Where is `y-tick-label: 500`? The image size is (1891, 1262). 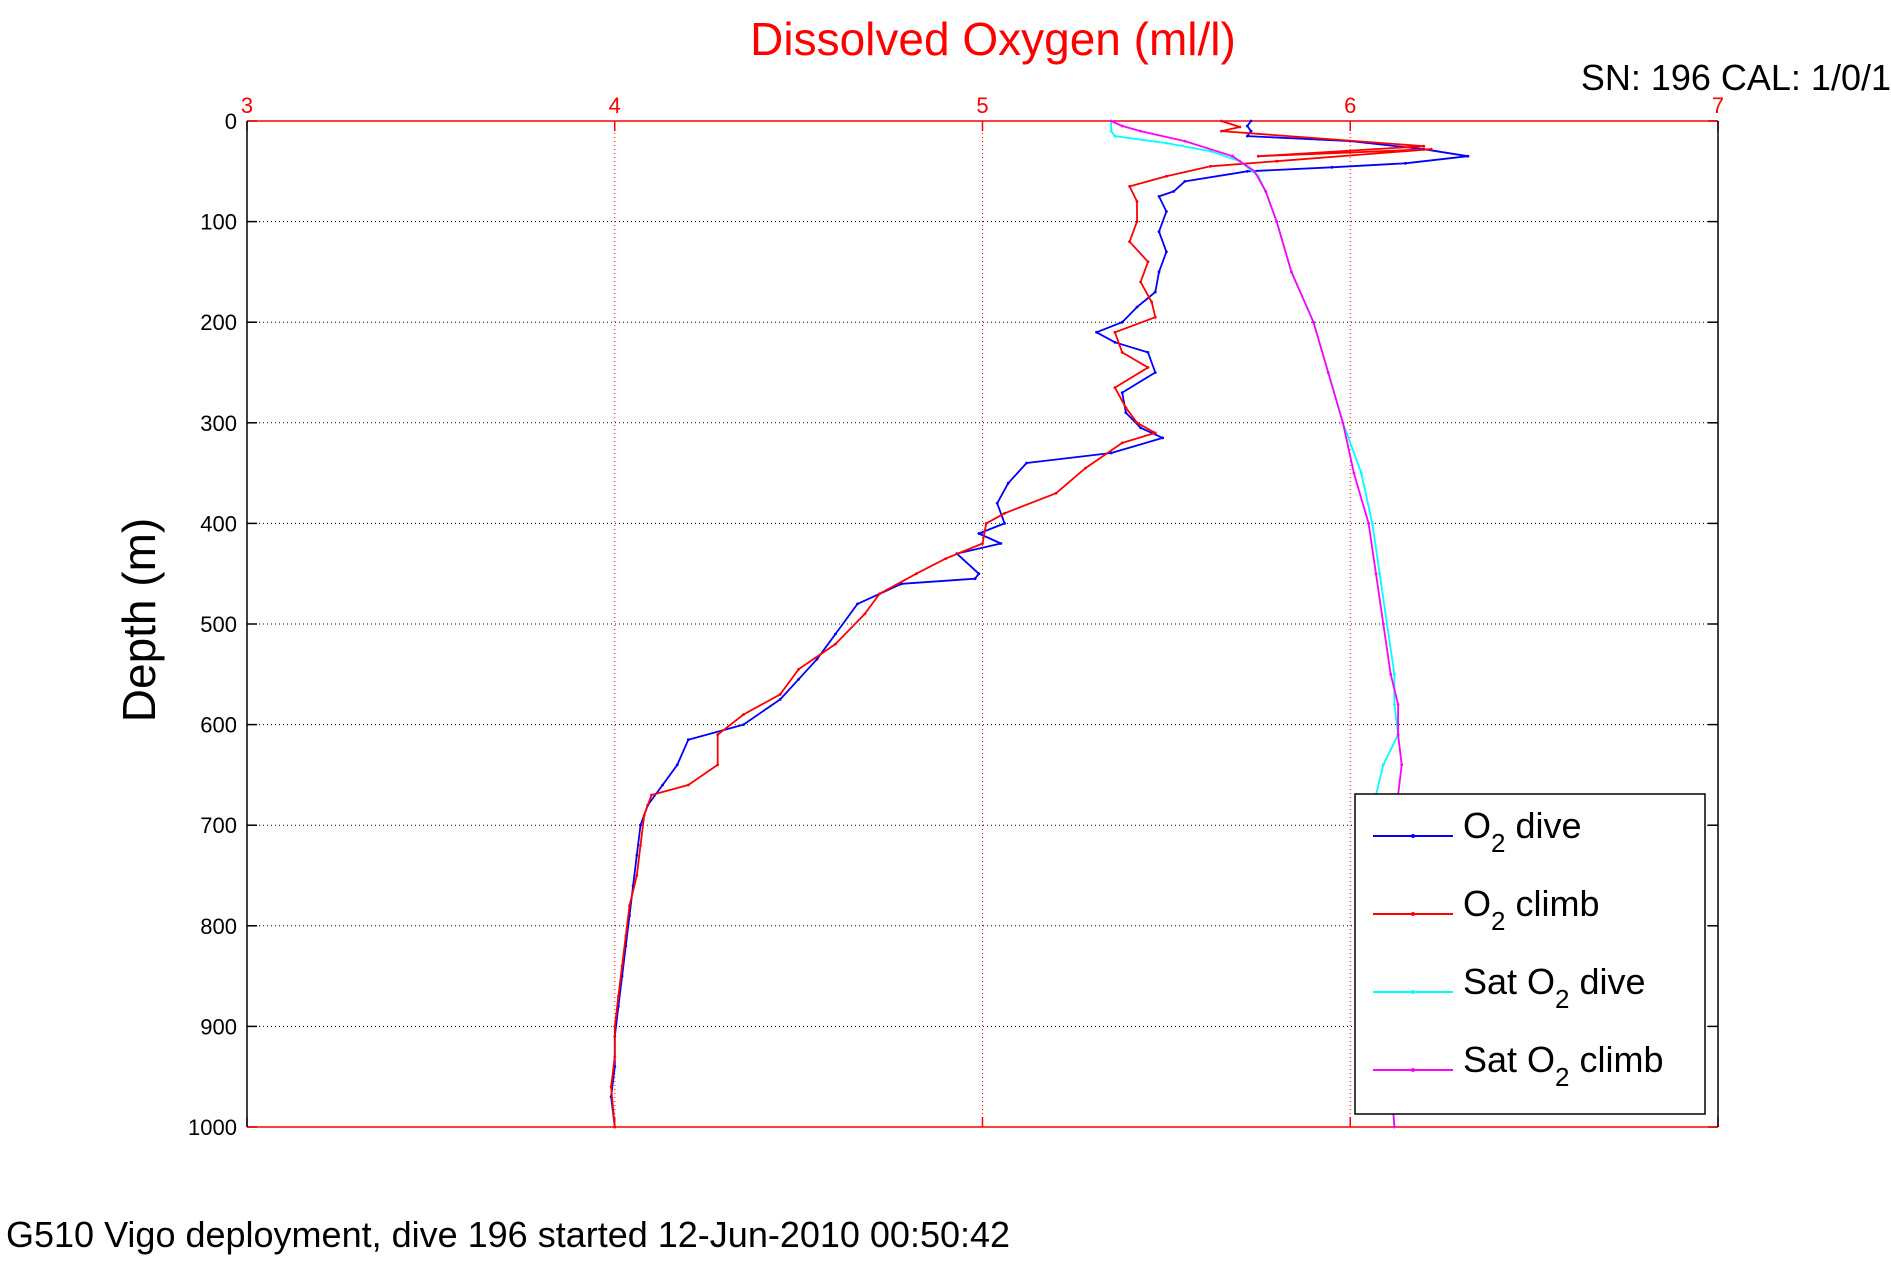 y-tick-label: 500 is located at coordinates (218, 624).